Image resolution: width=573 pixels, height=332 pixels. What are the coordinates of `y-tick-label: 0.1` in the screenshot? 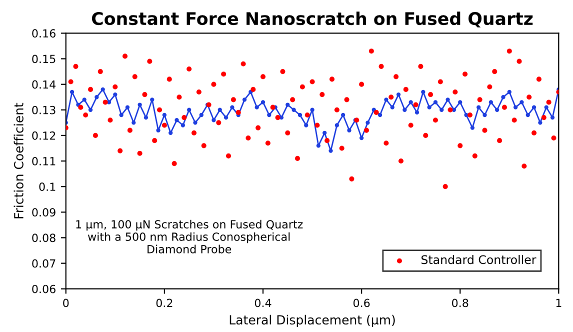 It's located at (47, 186).